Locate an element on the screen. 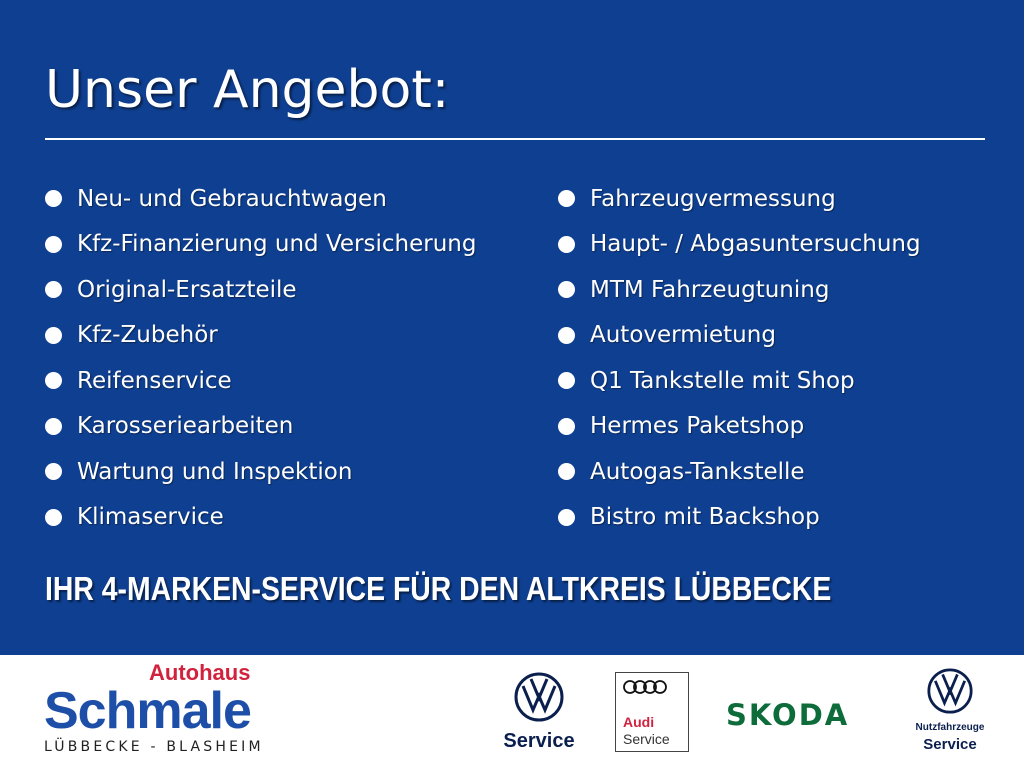 The height and width of the screenshot is (768, 1024). list-item: Karosseriearbeiten is located at coordinates (260, 427).